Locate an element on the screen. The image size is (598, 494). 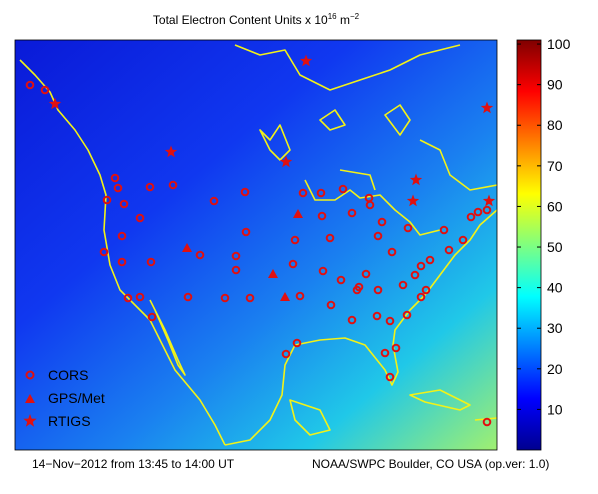
colorbar is located at coordinates (529, 245).